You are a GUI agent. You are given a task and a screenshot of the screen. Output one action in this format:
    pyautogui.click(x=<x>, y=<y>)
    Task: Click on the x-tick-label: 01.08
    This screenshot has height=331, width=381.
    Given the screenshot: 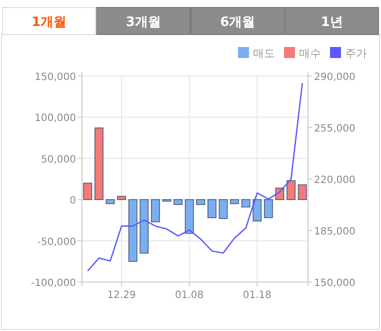 What is the action you would take?
    pyautogui.click(x=189, y=295)
    